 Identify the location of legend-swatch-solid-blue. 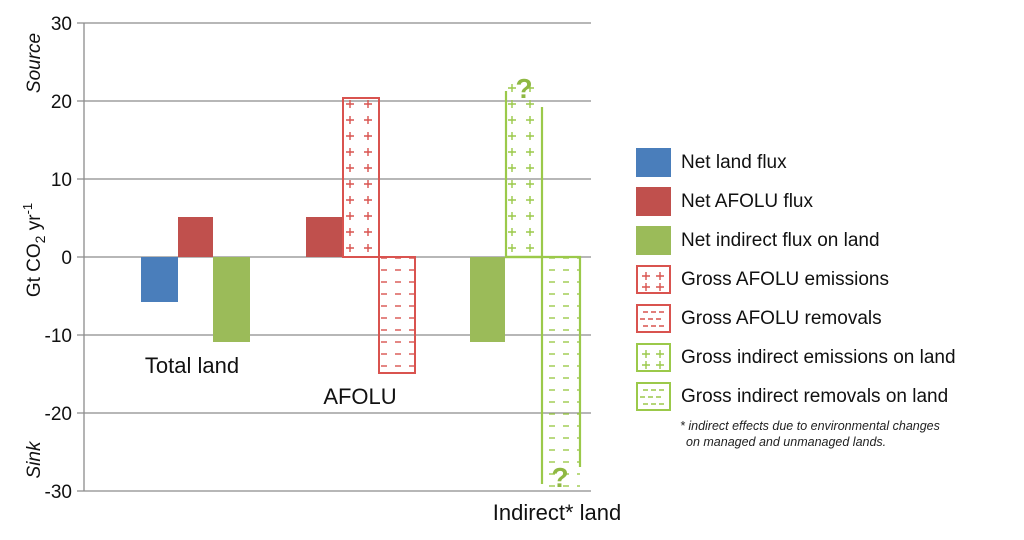
(653, 162).